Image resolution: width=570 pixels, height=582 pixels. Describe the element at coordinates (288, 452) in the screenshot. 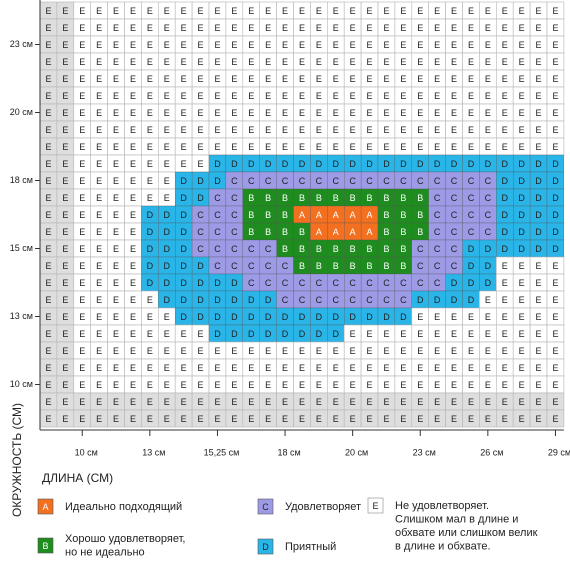

I see `x-tick-label: 18 см` at that location.